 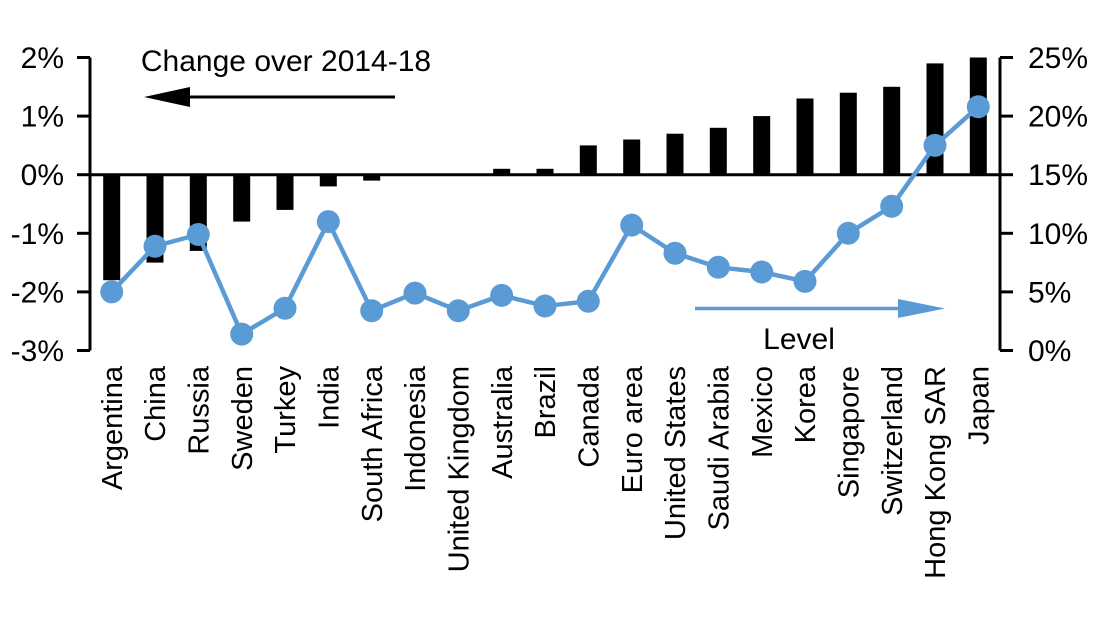 I want to click on level-dot-sweden, so click(x=242, y=334).